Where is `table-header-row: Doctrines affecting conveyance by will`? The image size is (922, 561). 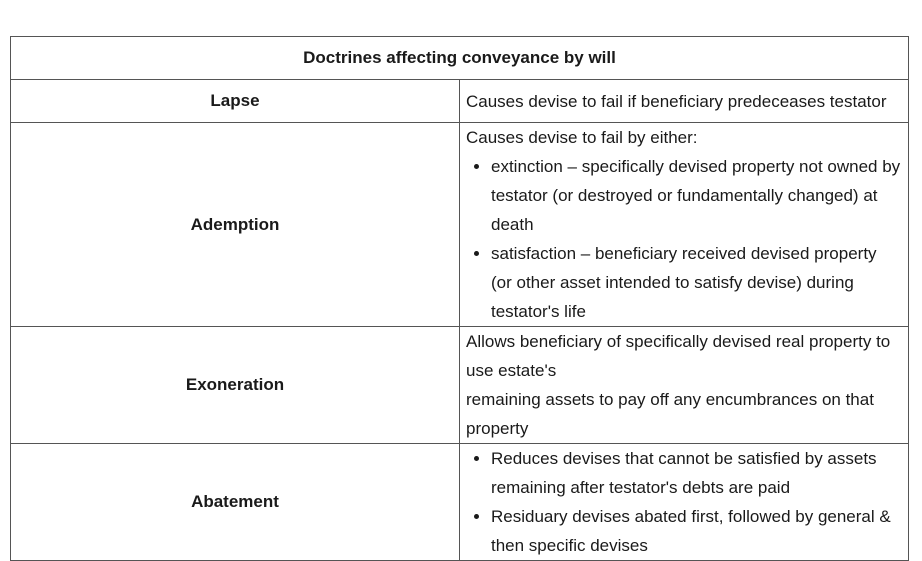 table-header-row: Doctrines affecting conveyance by will is located at coordinates (459, 58).